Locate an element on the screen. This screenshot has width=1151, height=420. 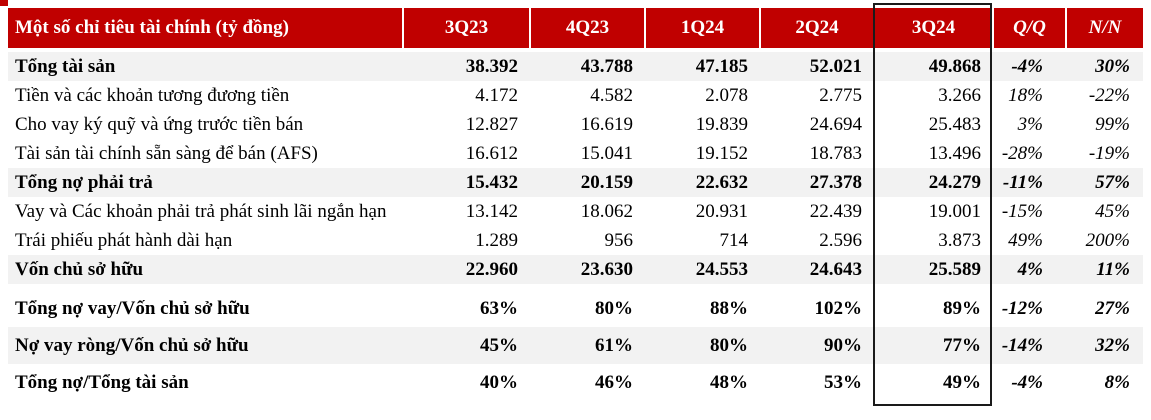
row-label: Tiền và các khoản tương đương tiền is located at coordinates (152, 95).